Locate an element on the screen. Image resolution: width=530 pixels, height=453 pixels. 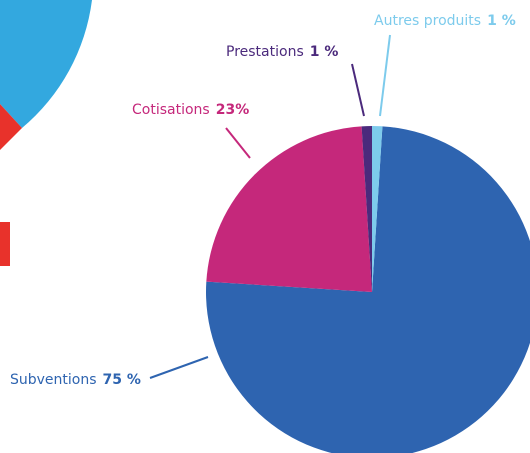
slice-label: Cotisations 23% is located at coordinates (190, 110).